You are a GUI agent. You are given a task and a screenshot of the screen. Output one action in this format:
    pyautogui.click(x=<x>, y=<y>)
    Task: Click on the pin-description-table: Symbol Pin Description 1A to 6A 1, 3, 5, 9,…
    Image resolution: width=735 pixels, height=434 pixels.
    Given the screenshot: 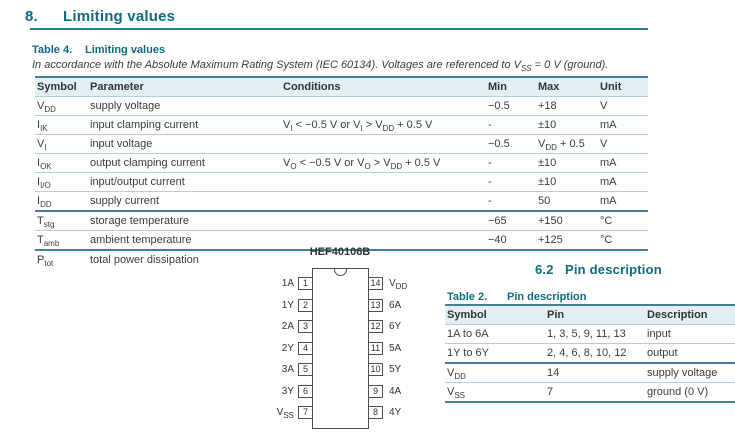 What is the action you would take?
    pyautogui.click(x=590, y=353)
    